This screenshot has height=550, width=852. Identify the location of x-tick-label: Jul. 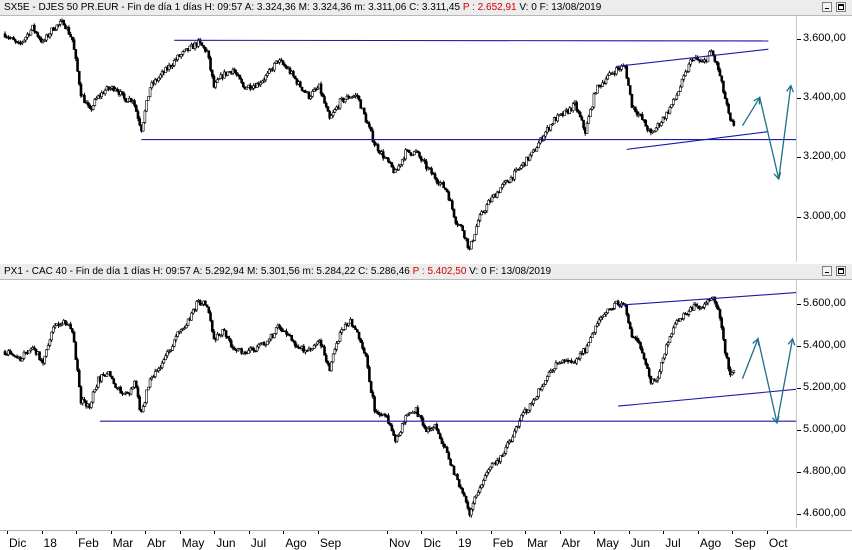
(673, 543).